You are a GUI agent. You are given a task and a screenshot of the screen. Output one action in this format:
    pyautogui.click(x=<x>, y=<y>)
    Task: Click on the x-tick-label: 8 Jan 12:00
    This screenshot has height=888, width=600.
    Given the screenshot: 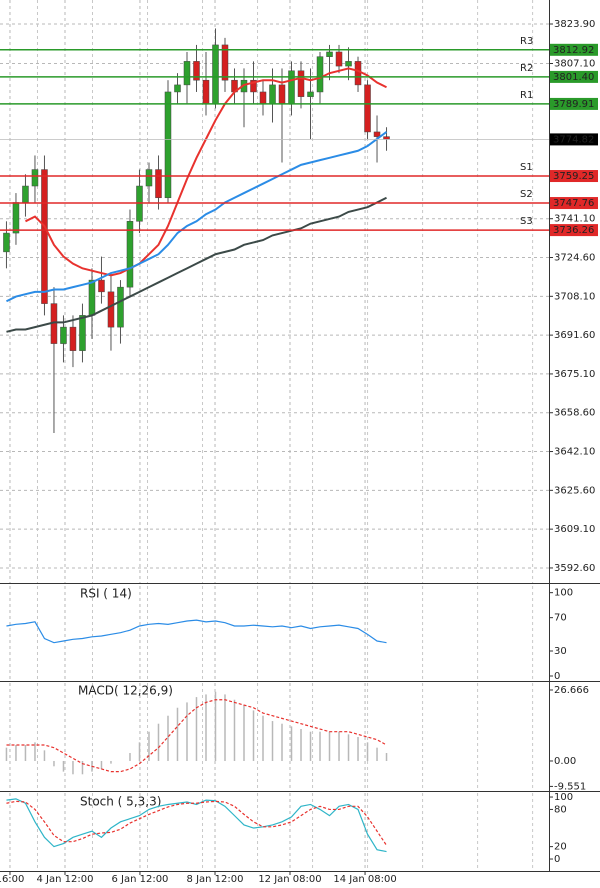 What is the action you would take?
    pyautogui.click(x=215, y=879)
    